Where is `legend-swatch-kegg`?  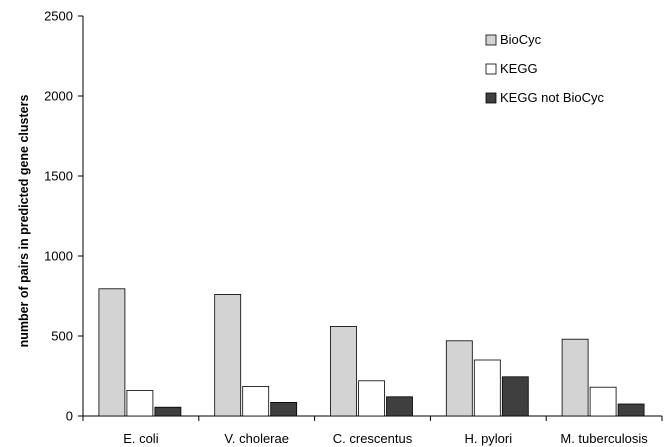 legend-swatch-kegg is located at coordinates (491, 69).